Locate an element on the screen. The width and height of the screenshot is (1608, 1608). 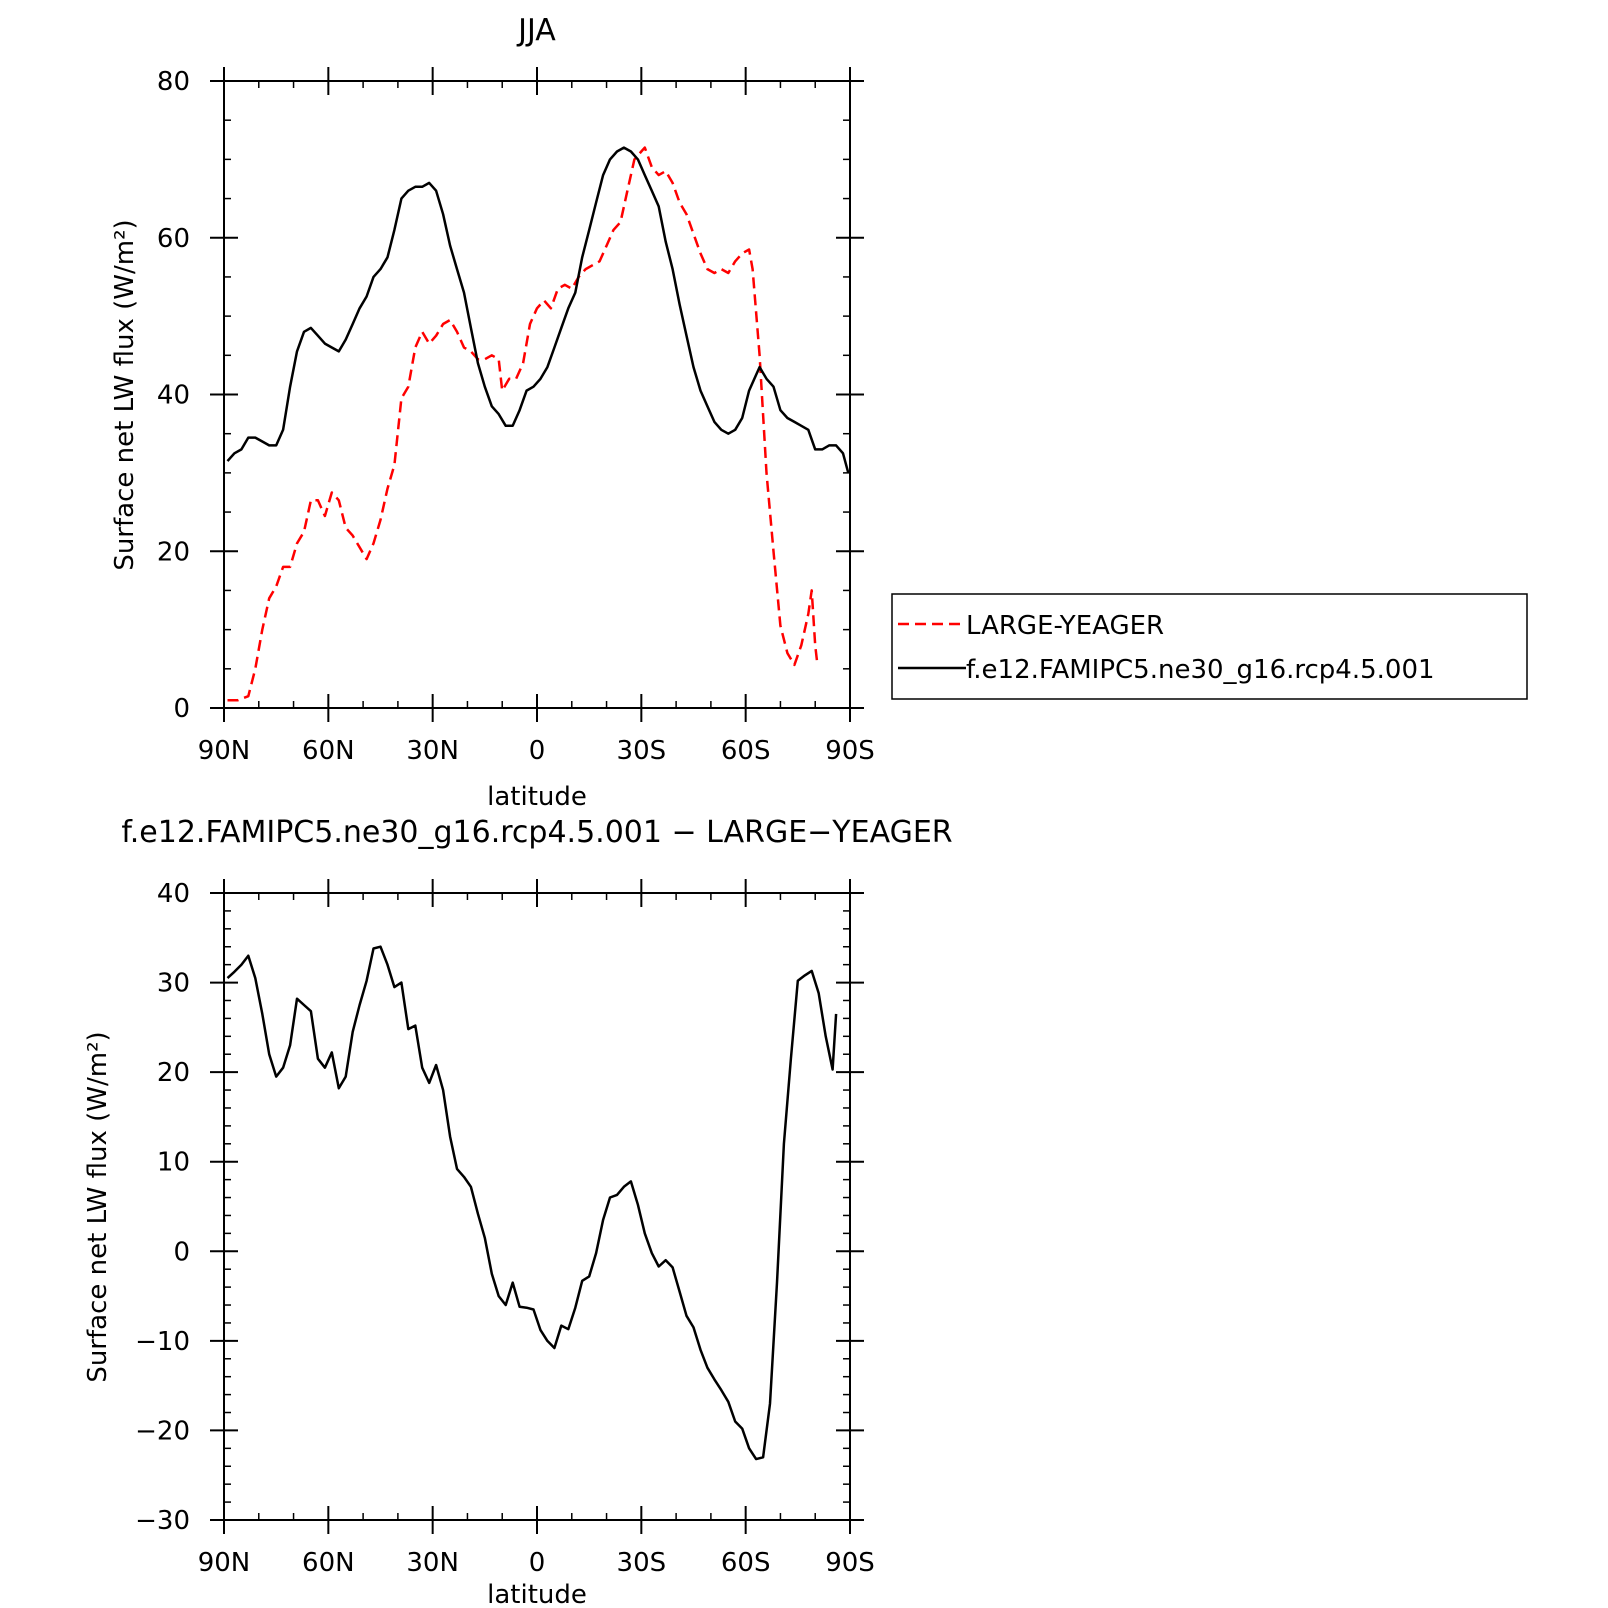
legend-label-famipc5: f.e12.FAMIPC5.ne30_g16.rcp4.5.001 is located at coordinates (1200, 670).